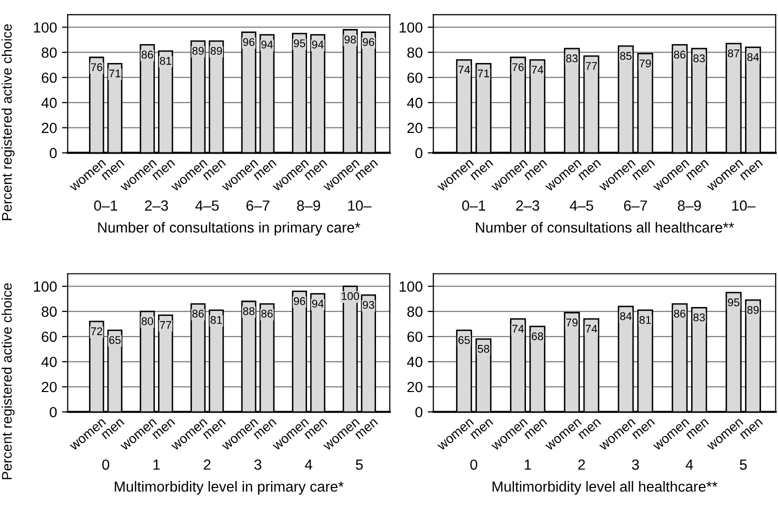  Describe the element at coordinates (605, 227) in the screenshot. I see `x-axis-title: Number of consultations all healthcare**` at that location.